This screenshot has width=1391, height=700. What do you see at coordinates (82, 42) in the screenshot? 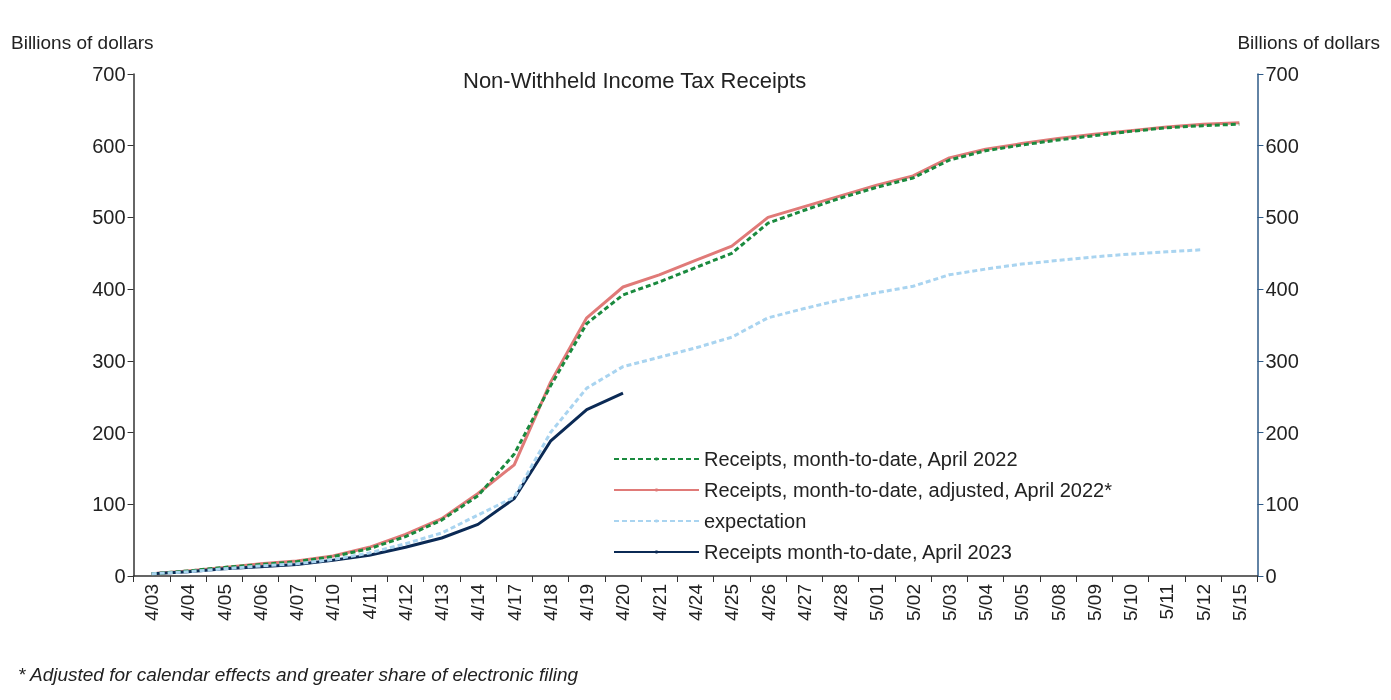
I see `y-axis-title: Billions of dollars` at bounding box center [82, 42].